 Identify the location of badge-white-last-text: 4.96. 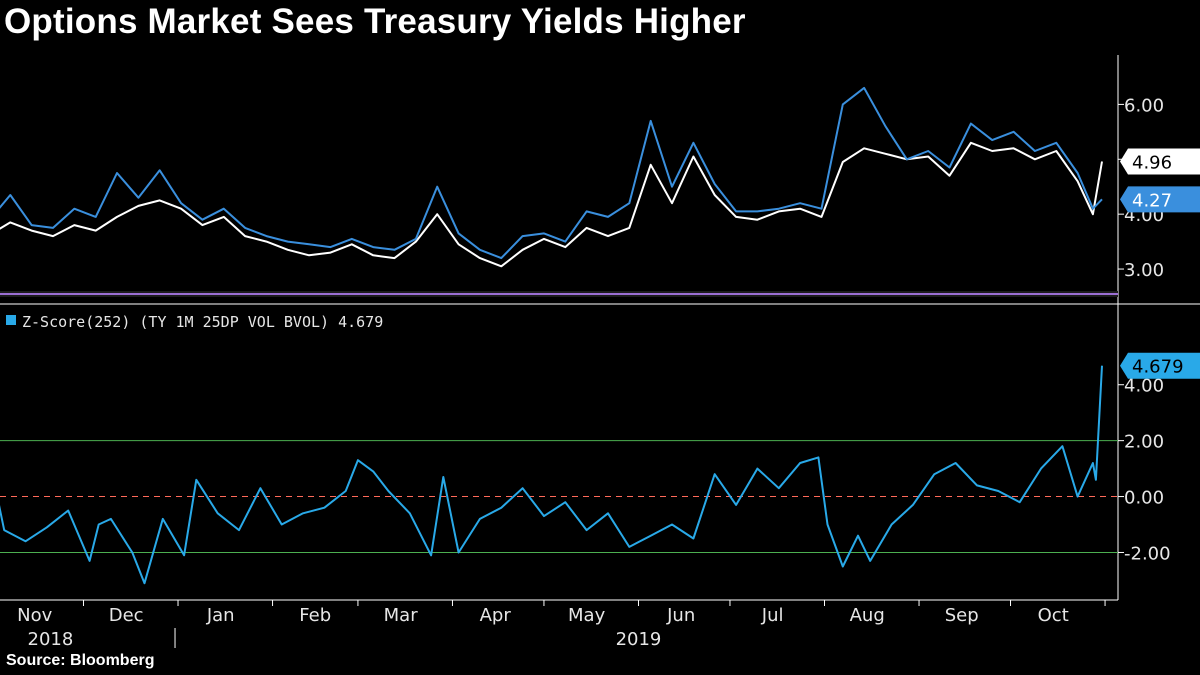
(1152, 162).